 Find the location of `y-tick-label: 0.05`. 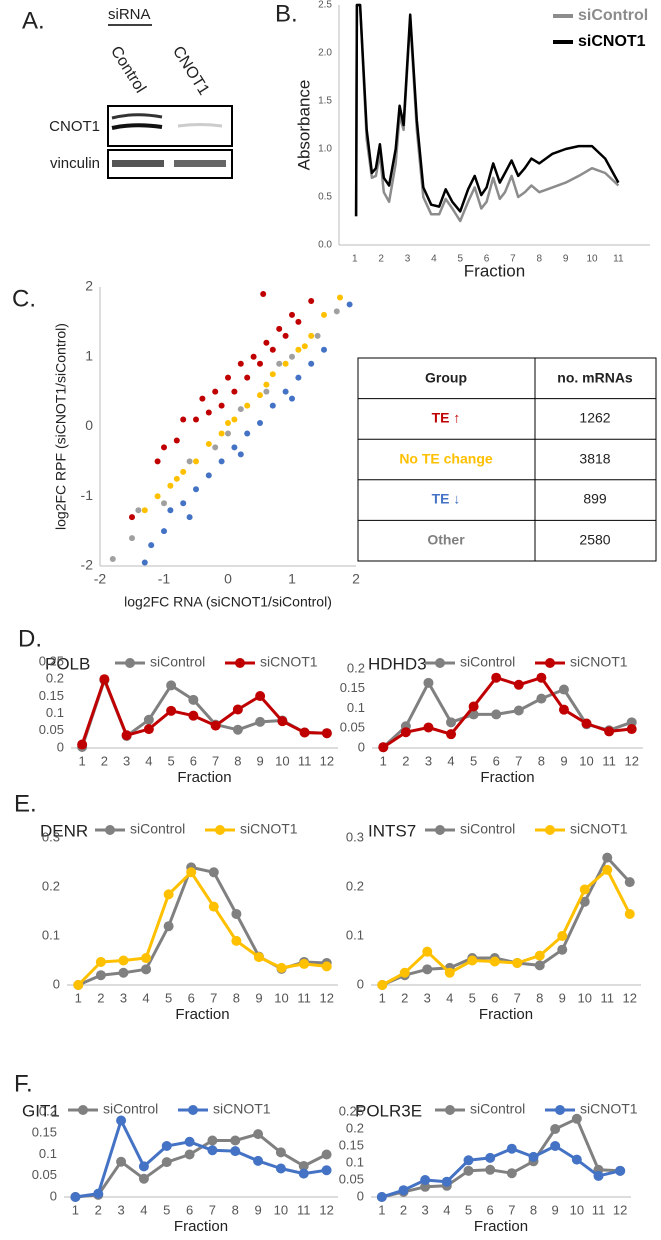

y-tick-label: 0.05 is located at coordinates (51, 729).